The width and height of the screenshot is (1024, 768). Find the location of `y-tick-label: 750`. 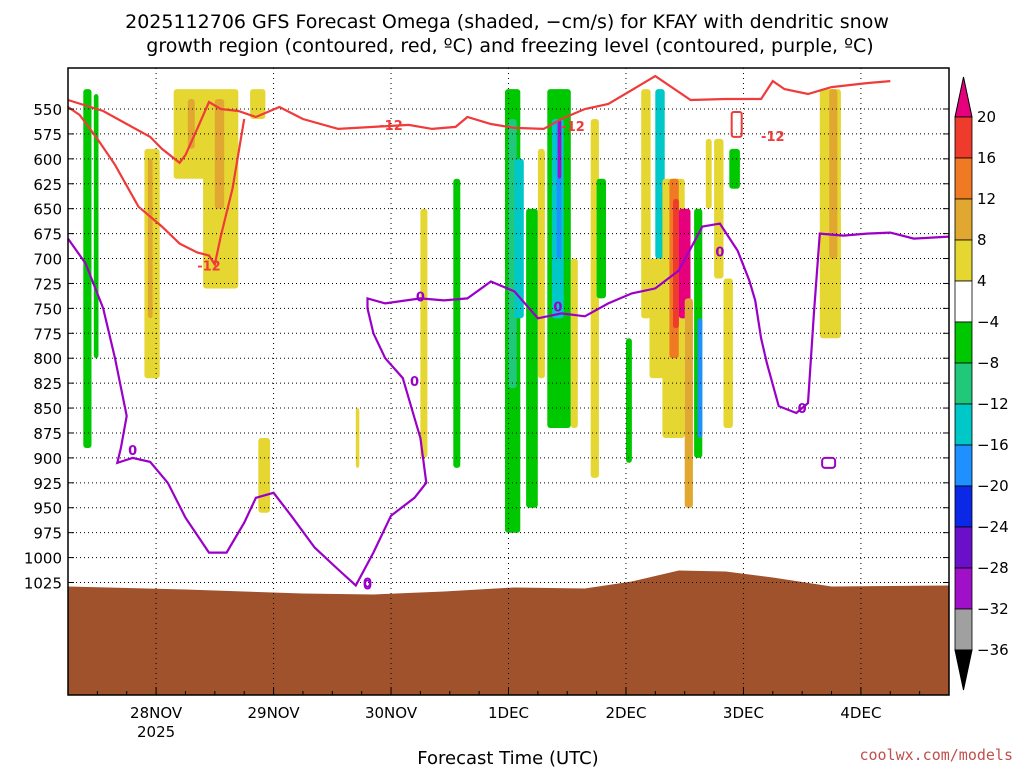

y-tick-label: 750 is located at coordinates (47, 309).